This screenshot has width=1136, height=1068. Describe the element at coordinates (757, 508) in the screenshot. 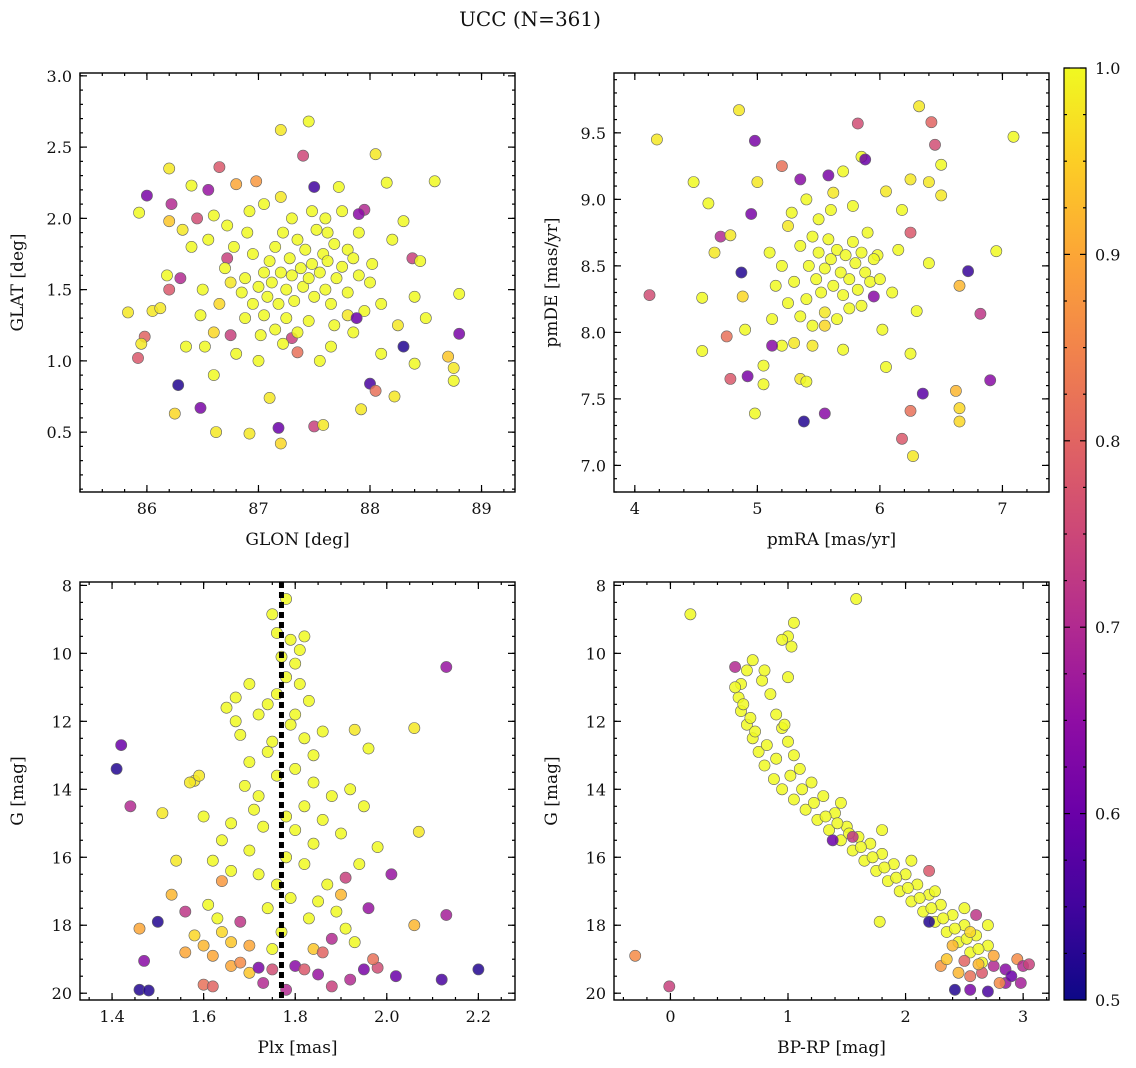

I see `x-tick-label: 5` at that location.